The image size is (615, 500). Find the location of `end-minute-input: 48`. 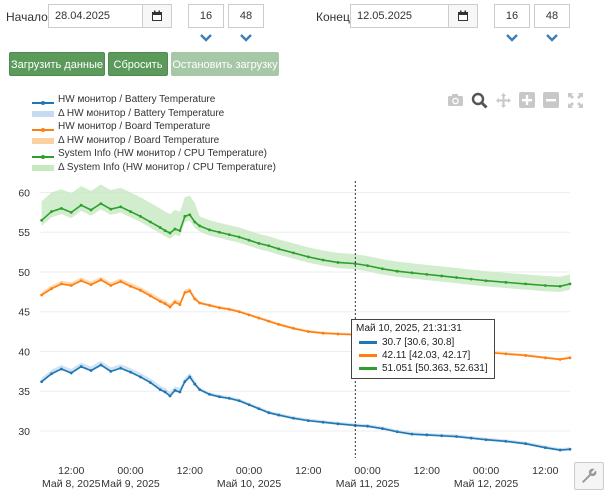

end-minute-input: 48 is located at coordinates (552, 16).